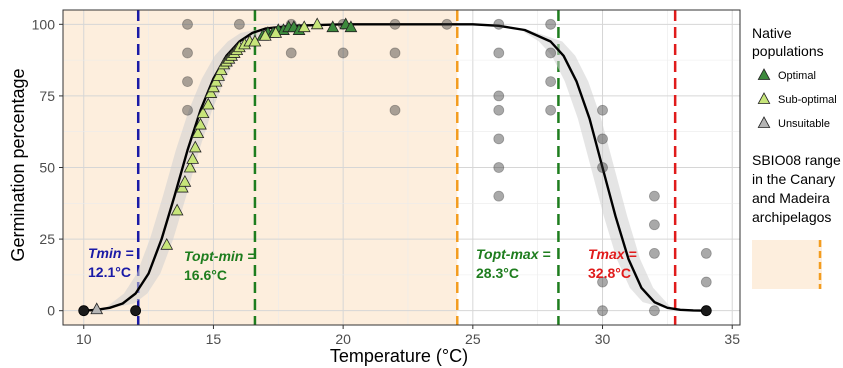 The height and width of the screenshot is (368, 843). I want to click on x-tick-label: 30, so click(603, 339).